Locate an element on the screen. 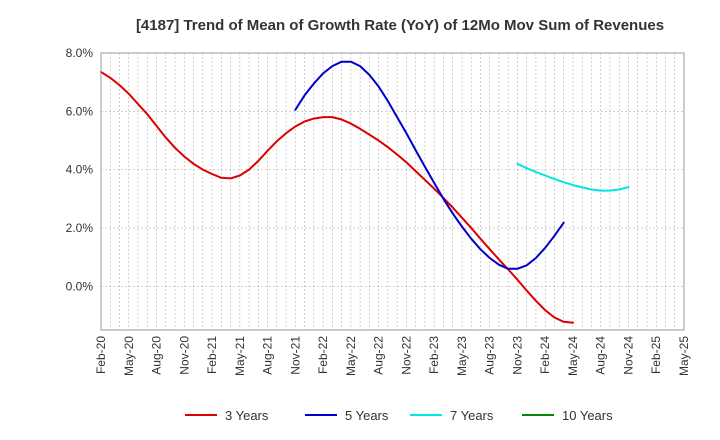 This screenshot has width=720, height=440. x-tick-label: Nov-24 is located at coordinates (628, 355).